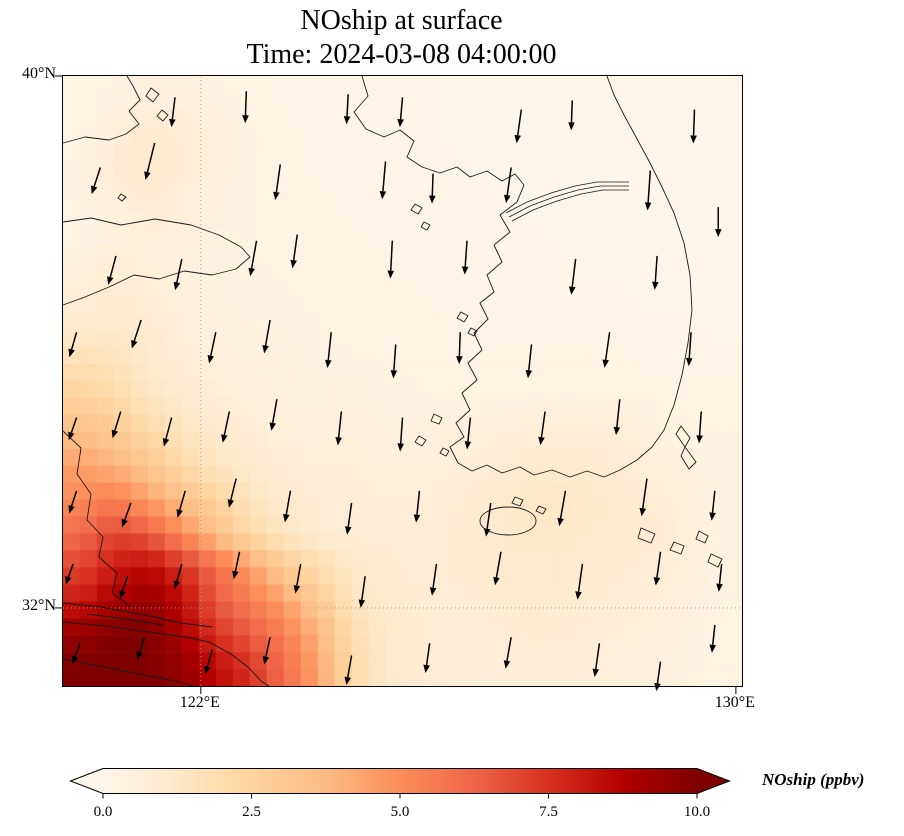 This screenshot has width=904, height=836. What do you see at coordinates (39, 605) in the screenshot?
I see `y-tick-label: 32°N` at bounding box center [39, 605].